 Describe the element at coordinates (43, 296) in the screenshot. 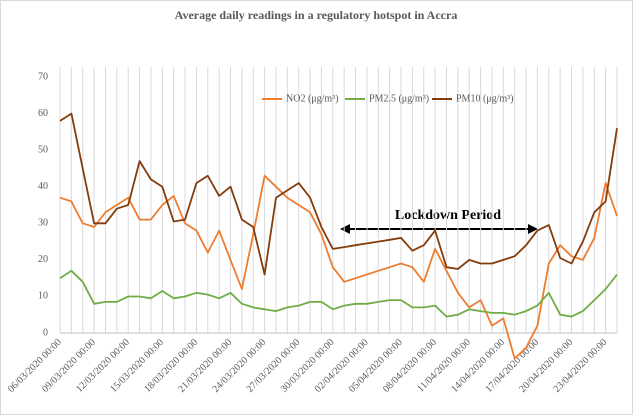

I see `y-tick-label: 10` at that location.